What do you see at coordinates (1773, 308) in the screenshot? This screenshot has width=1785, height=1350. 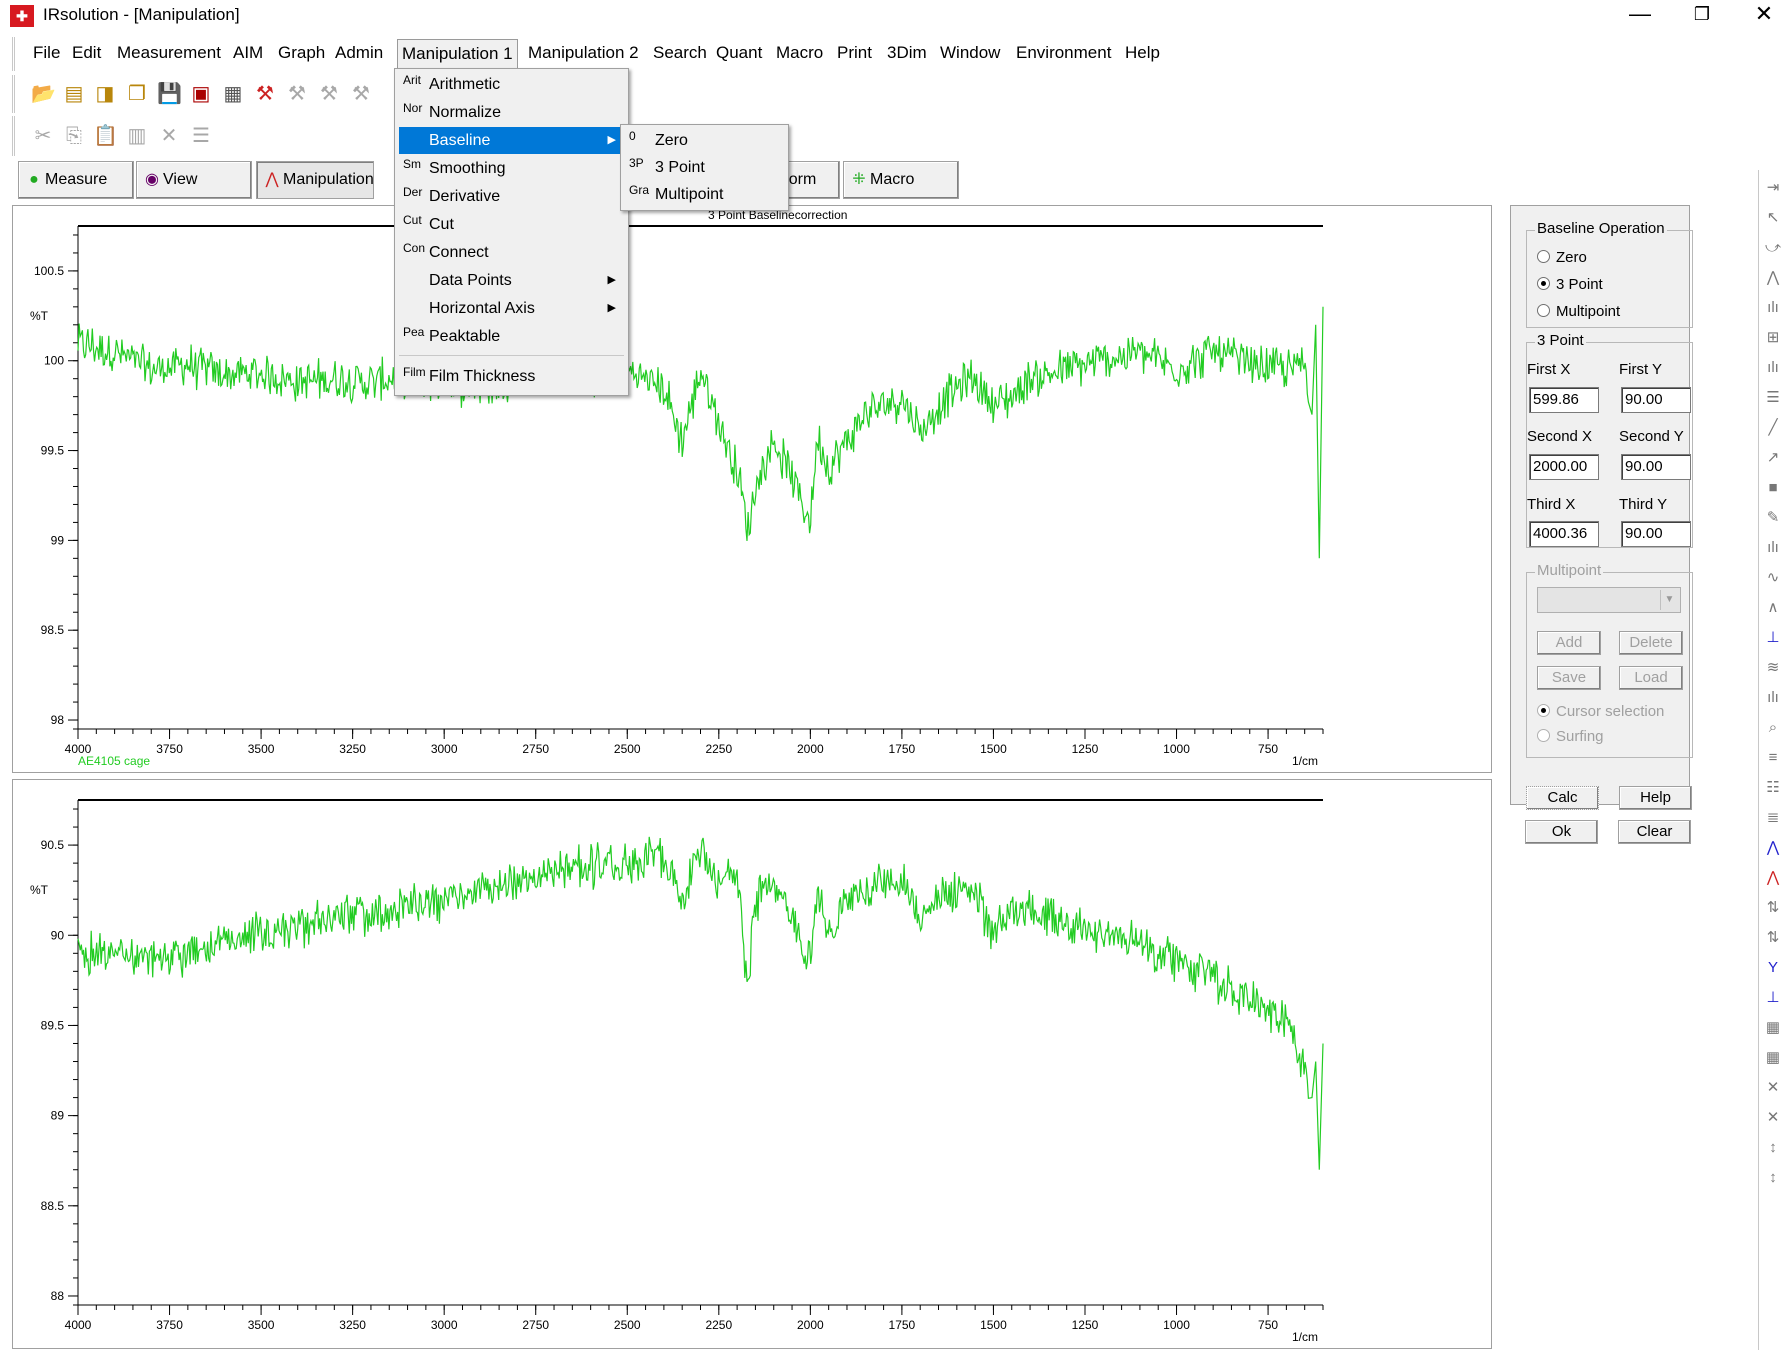 I see `spectra-icon: ılı` at bounding box center [1773, 308].